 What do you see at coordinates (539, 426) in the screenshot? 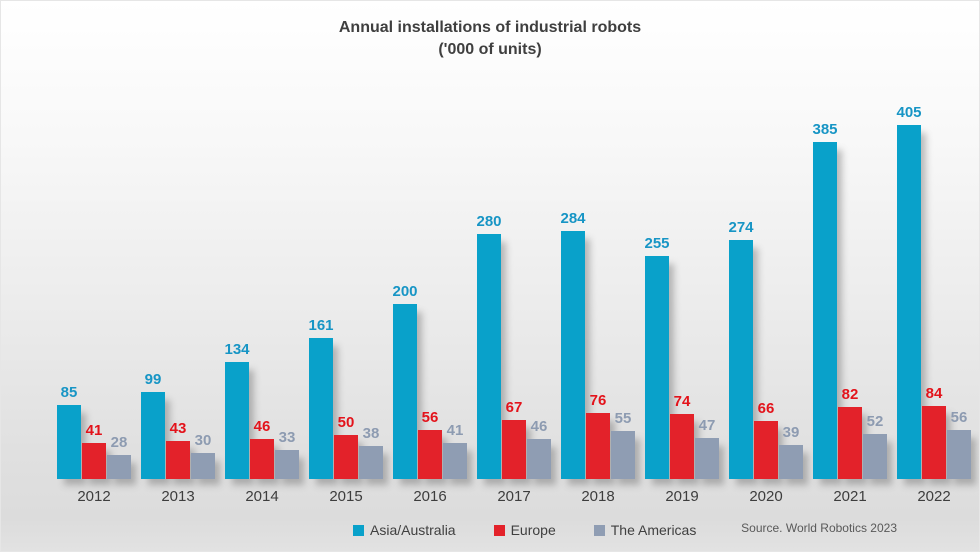
I see `data-label-the-americas-2017: 46` at bounding box center [539, 426].